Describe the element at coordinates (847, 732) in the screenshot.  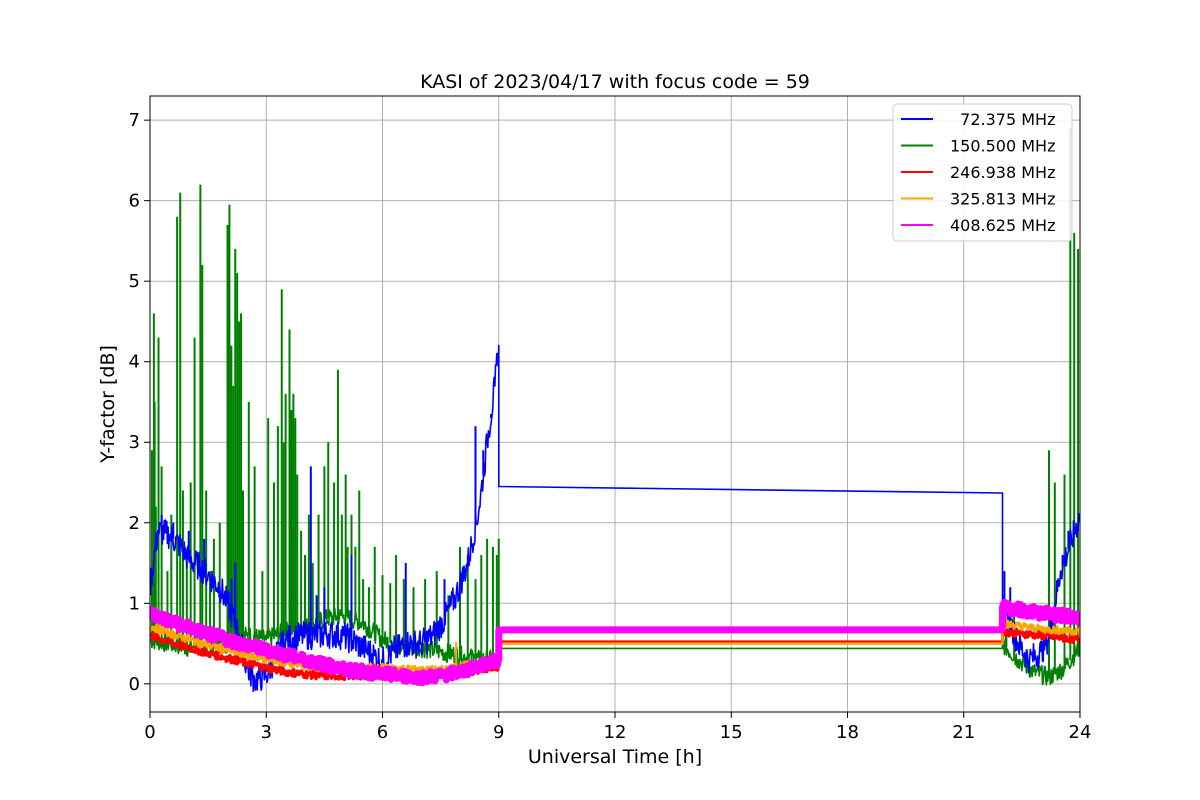
I see `x-tick-label: 18` at that location.